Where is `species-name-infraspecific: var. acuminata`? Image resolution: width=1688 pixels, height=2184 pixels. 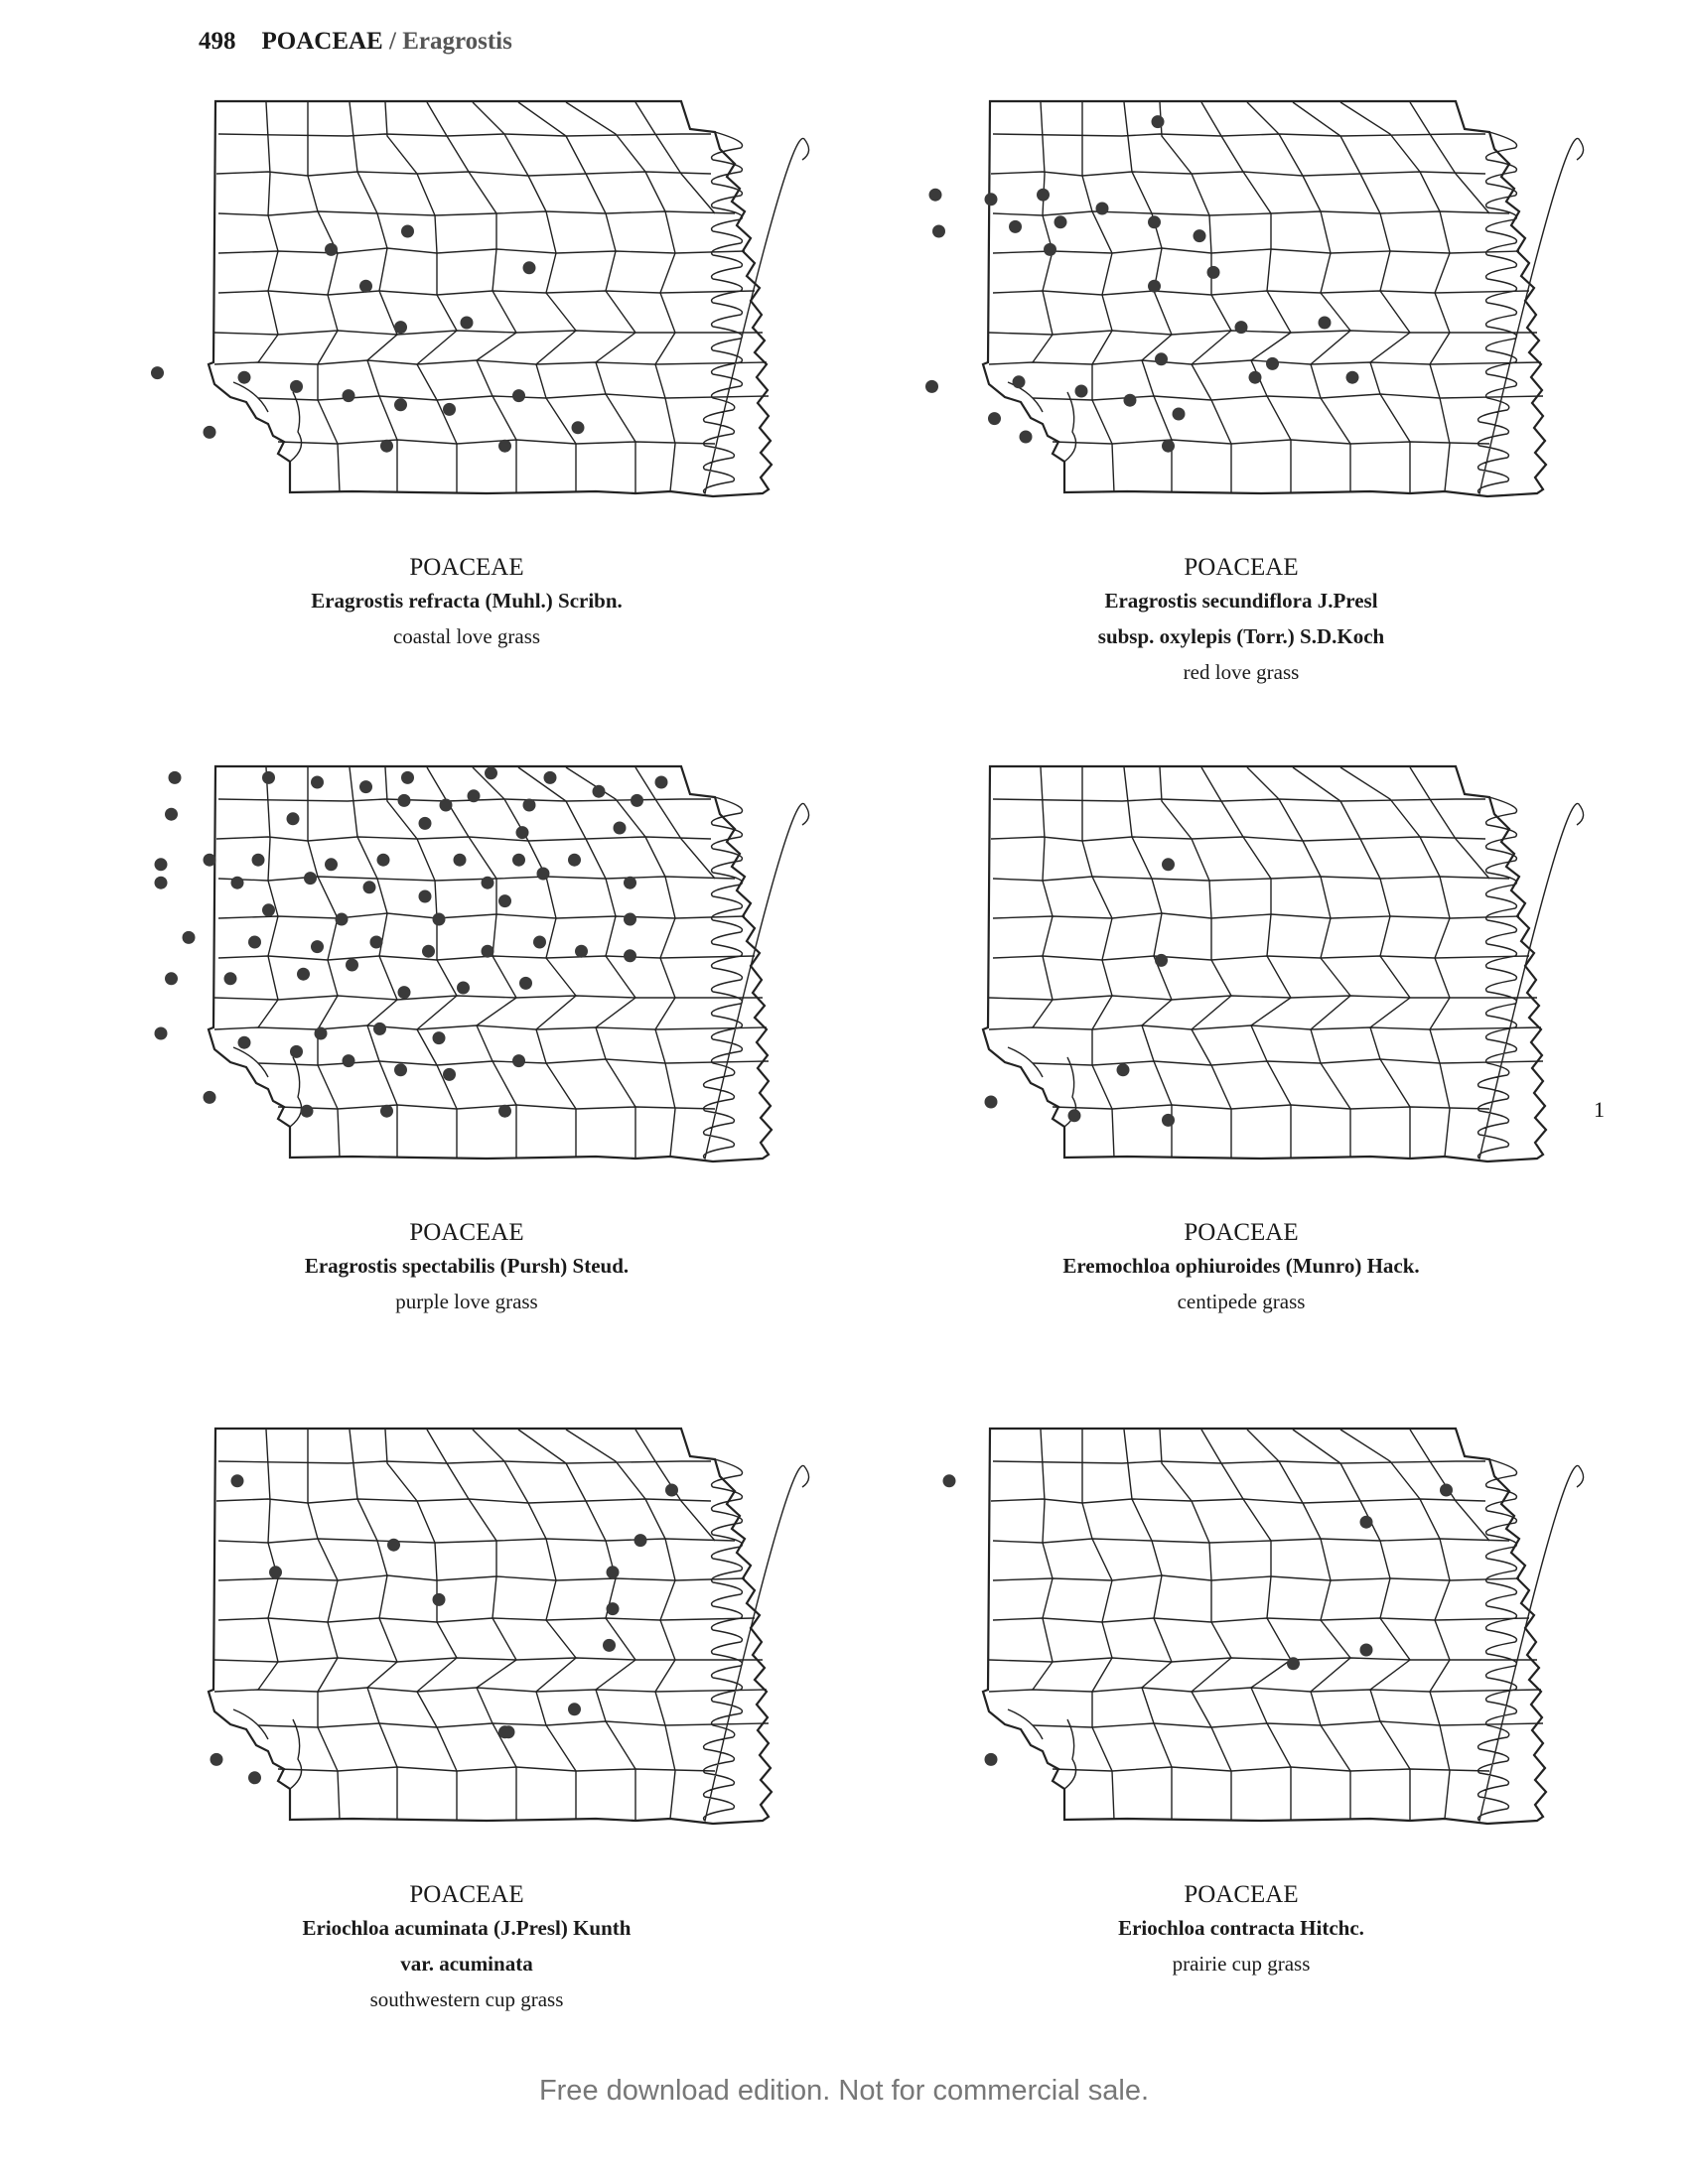
species-name-infraspecific: var. acuminata is located at coordinates (466, 1964).